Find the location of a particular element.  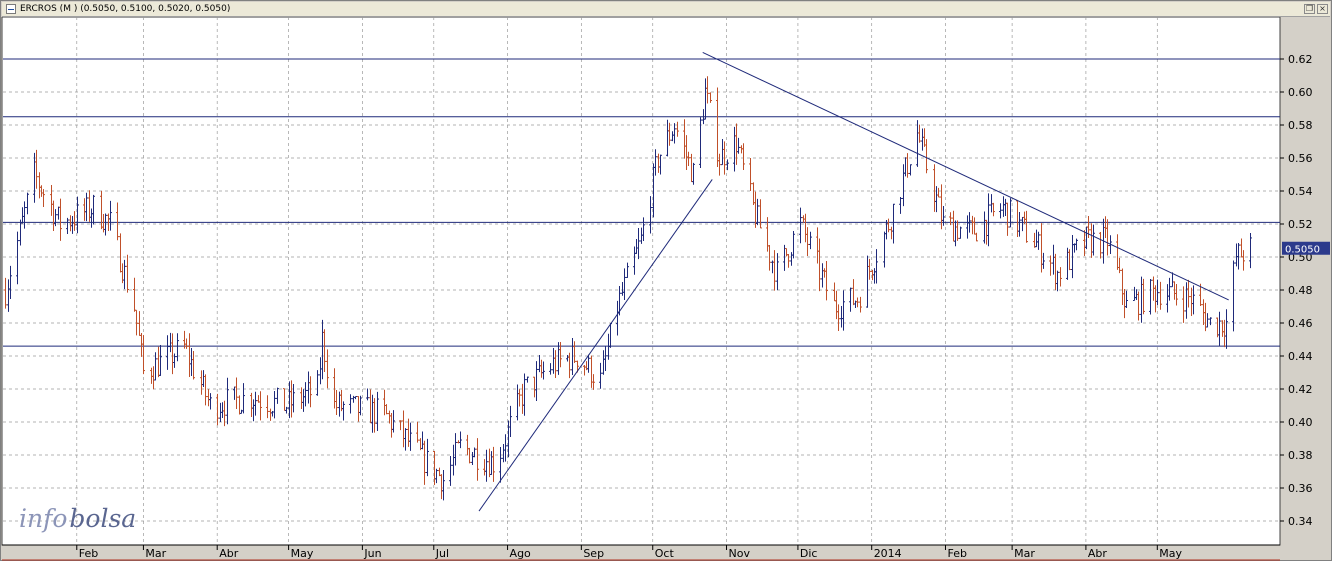

y-tick-label: 0.42 is located at coordinates (1300, 389).